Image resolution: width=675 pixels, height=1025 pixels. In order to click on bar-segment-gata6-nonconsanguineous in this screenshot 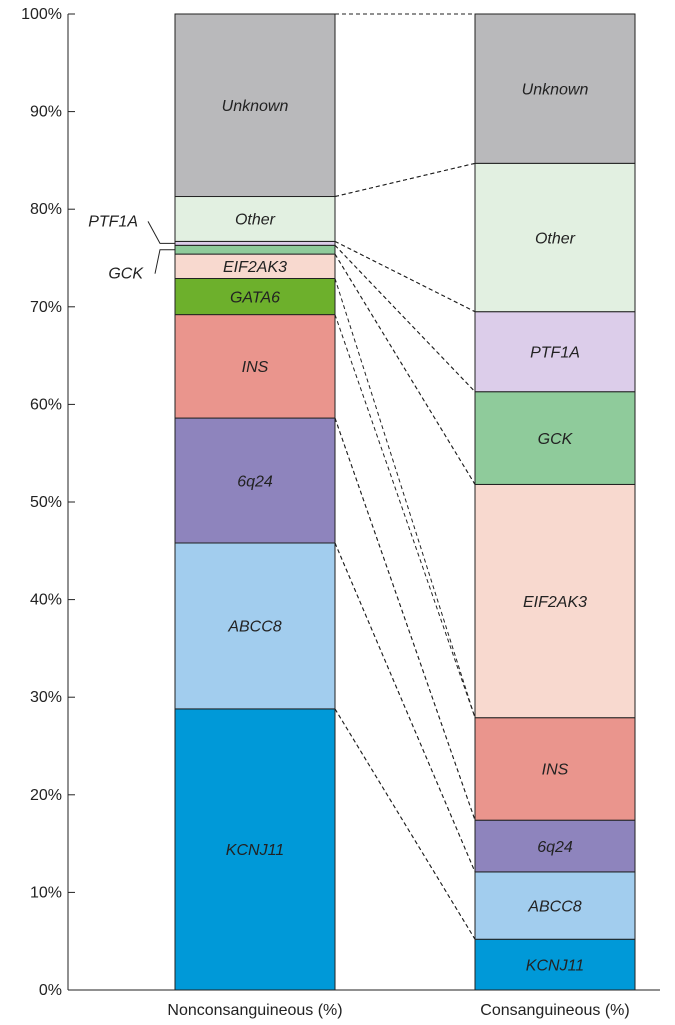, I will do `click(255, 296)`.